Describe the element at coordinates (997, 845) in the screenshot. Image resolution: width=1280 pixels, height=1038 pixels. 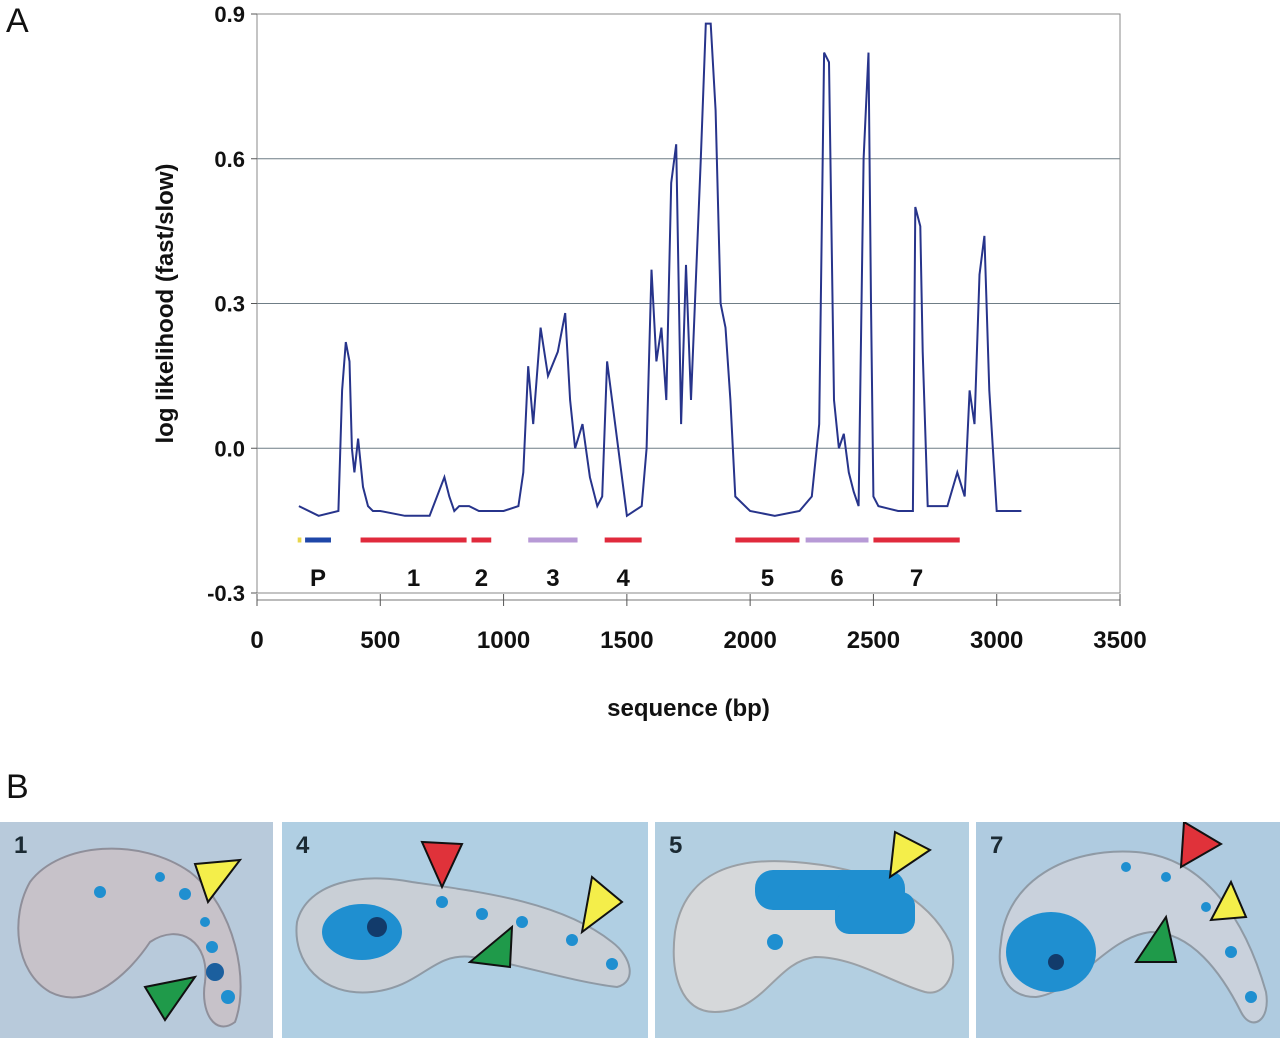
I see `photo-label-7: 7` at that location.